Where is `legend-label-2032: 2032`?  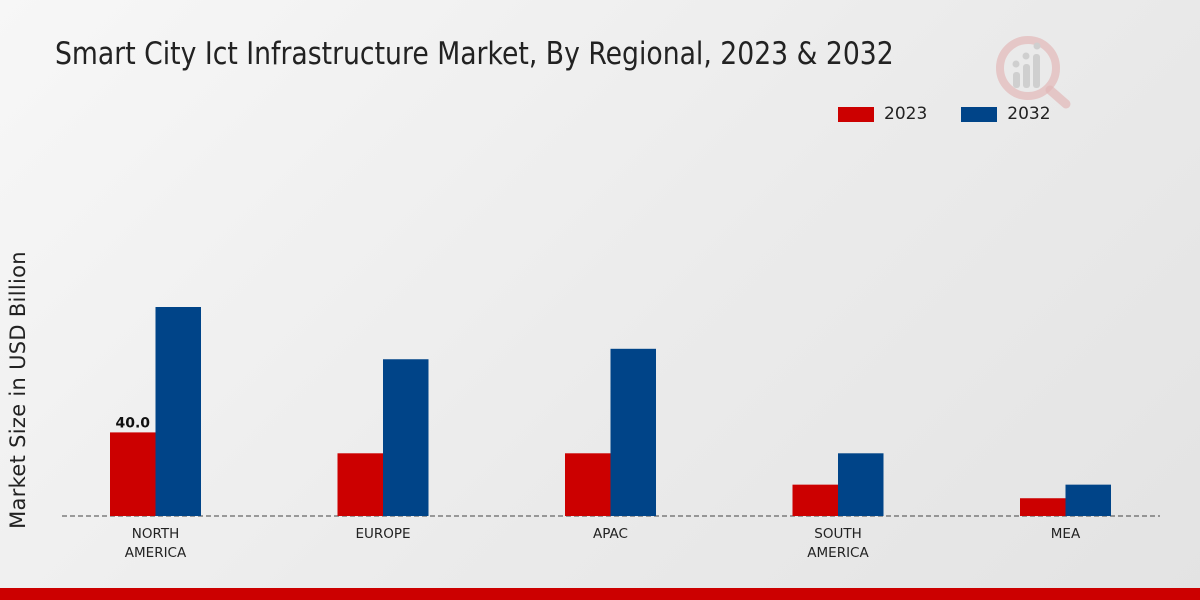
legend-label-2032: 2032 is located at coordinates (1029, 114).